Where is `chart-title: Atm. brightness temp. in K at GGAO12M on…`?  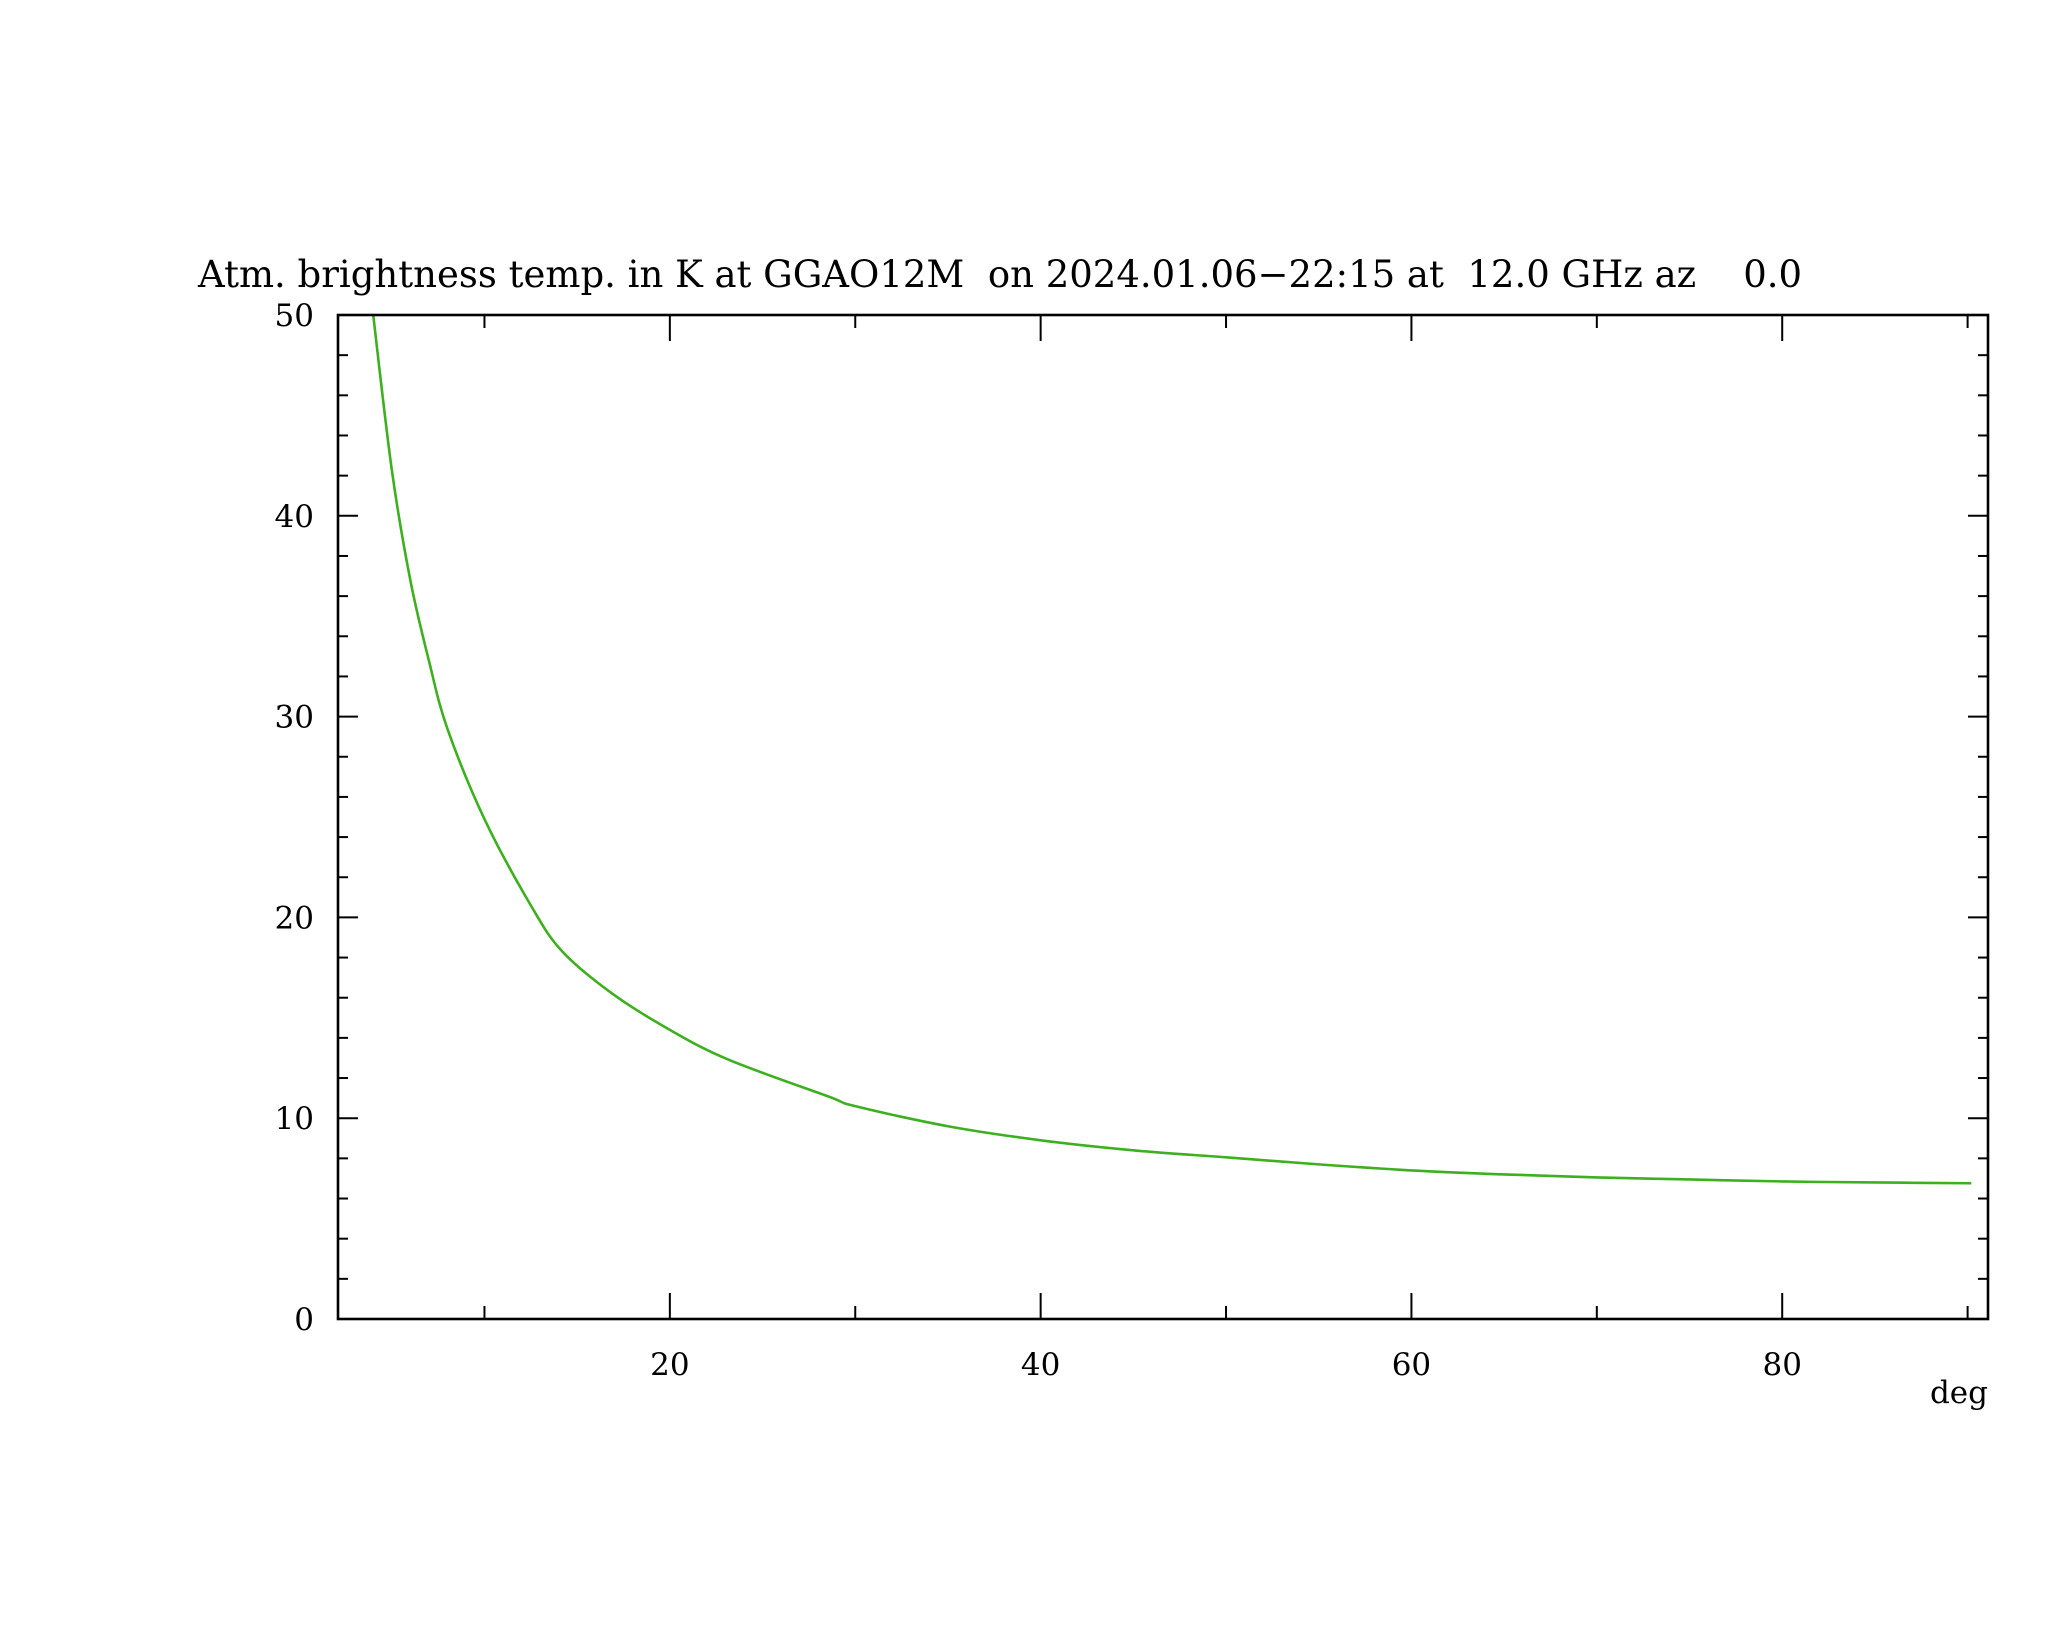
chart-title: Atm. brightness temp. in K at GGAO12M on… is located at coordinates (999, 274).